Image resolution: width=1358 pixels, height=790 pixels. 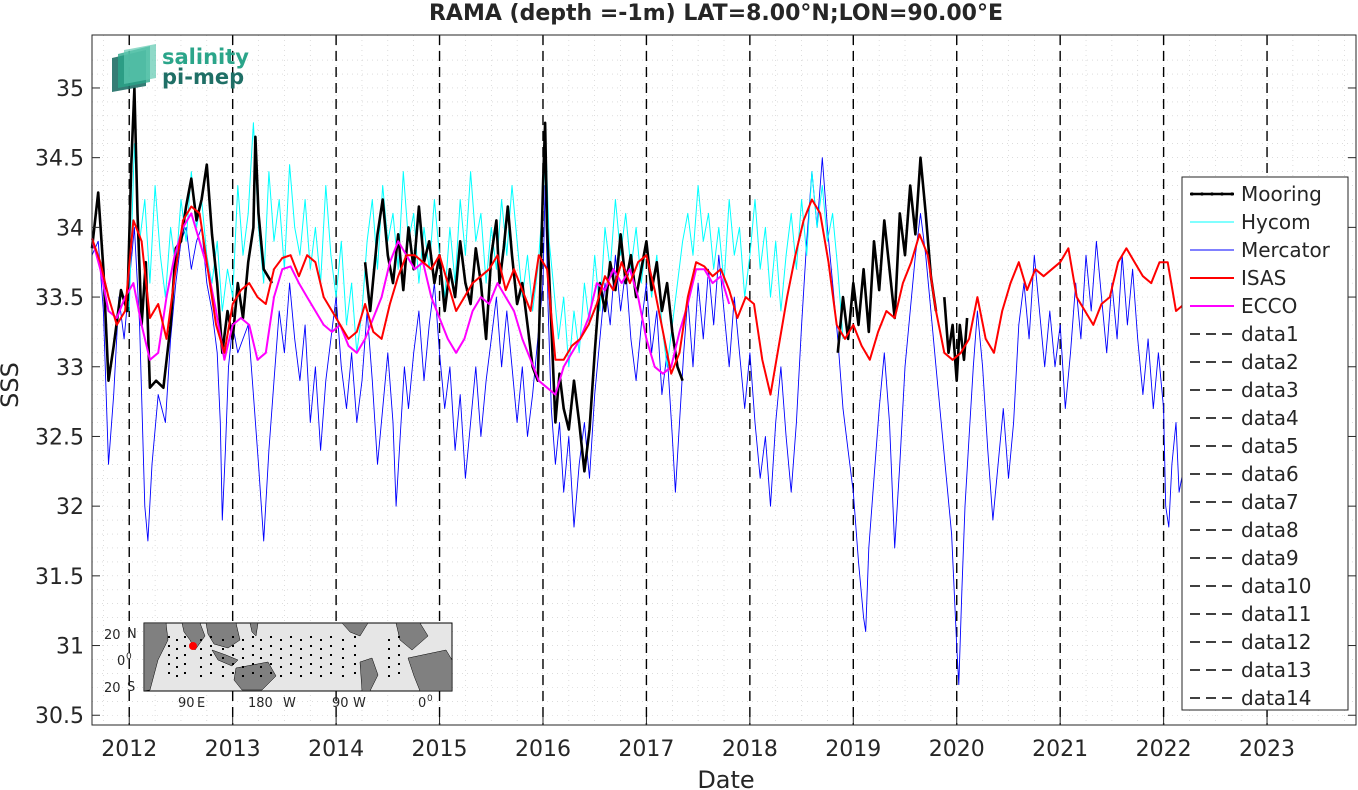 I want to click on legend-label: data2, so click(x=1270, y=362).